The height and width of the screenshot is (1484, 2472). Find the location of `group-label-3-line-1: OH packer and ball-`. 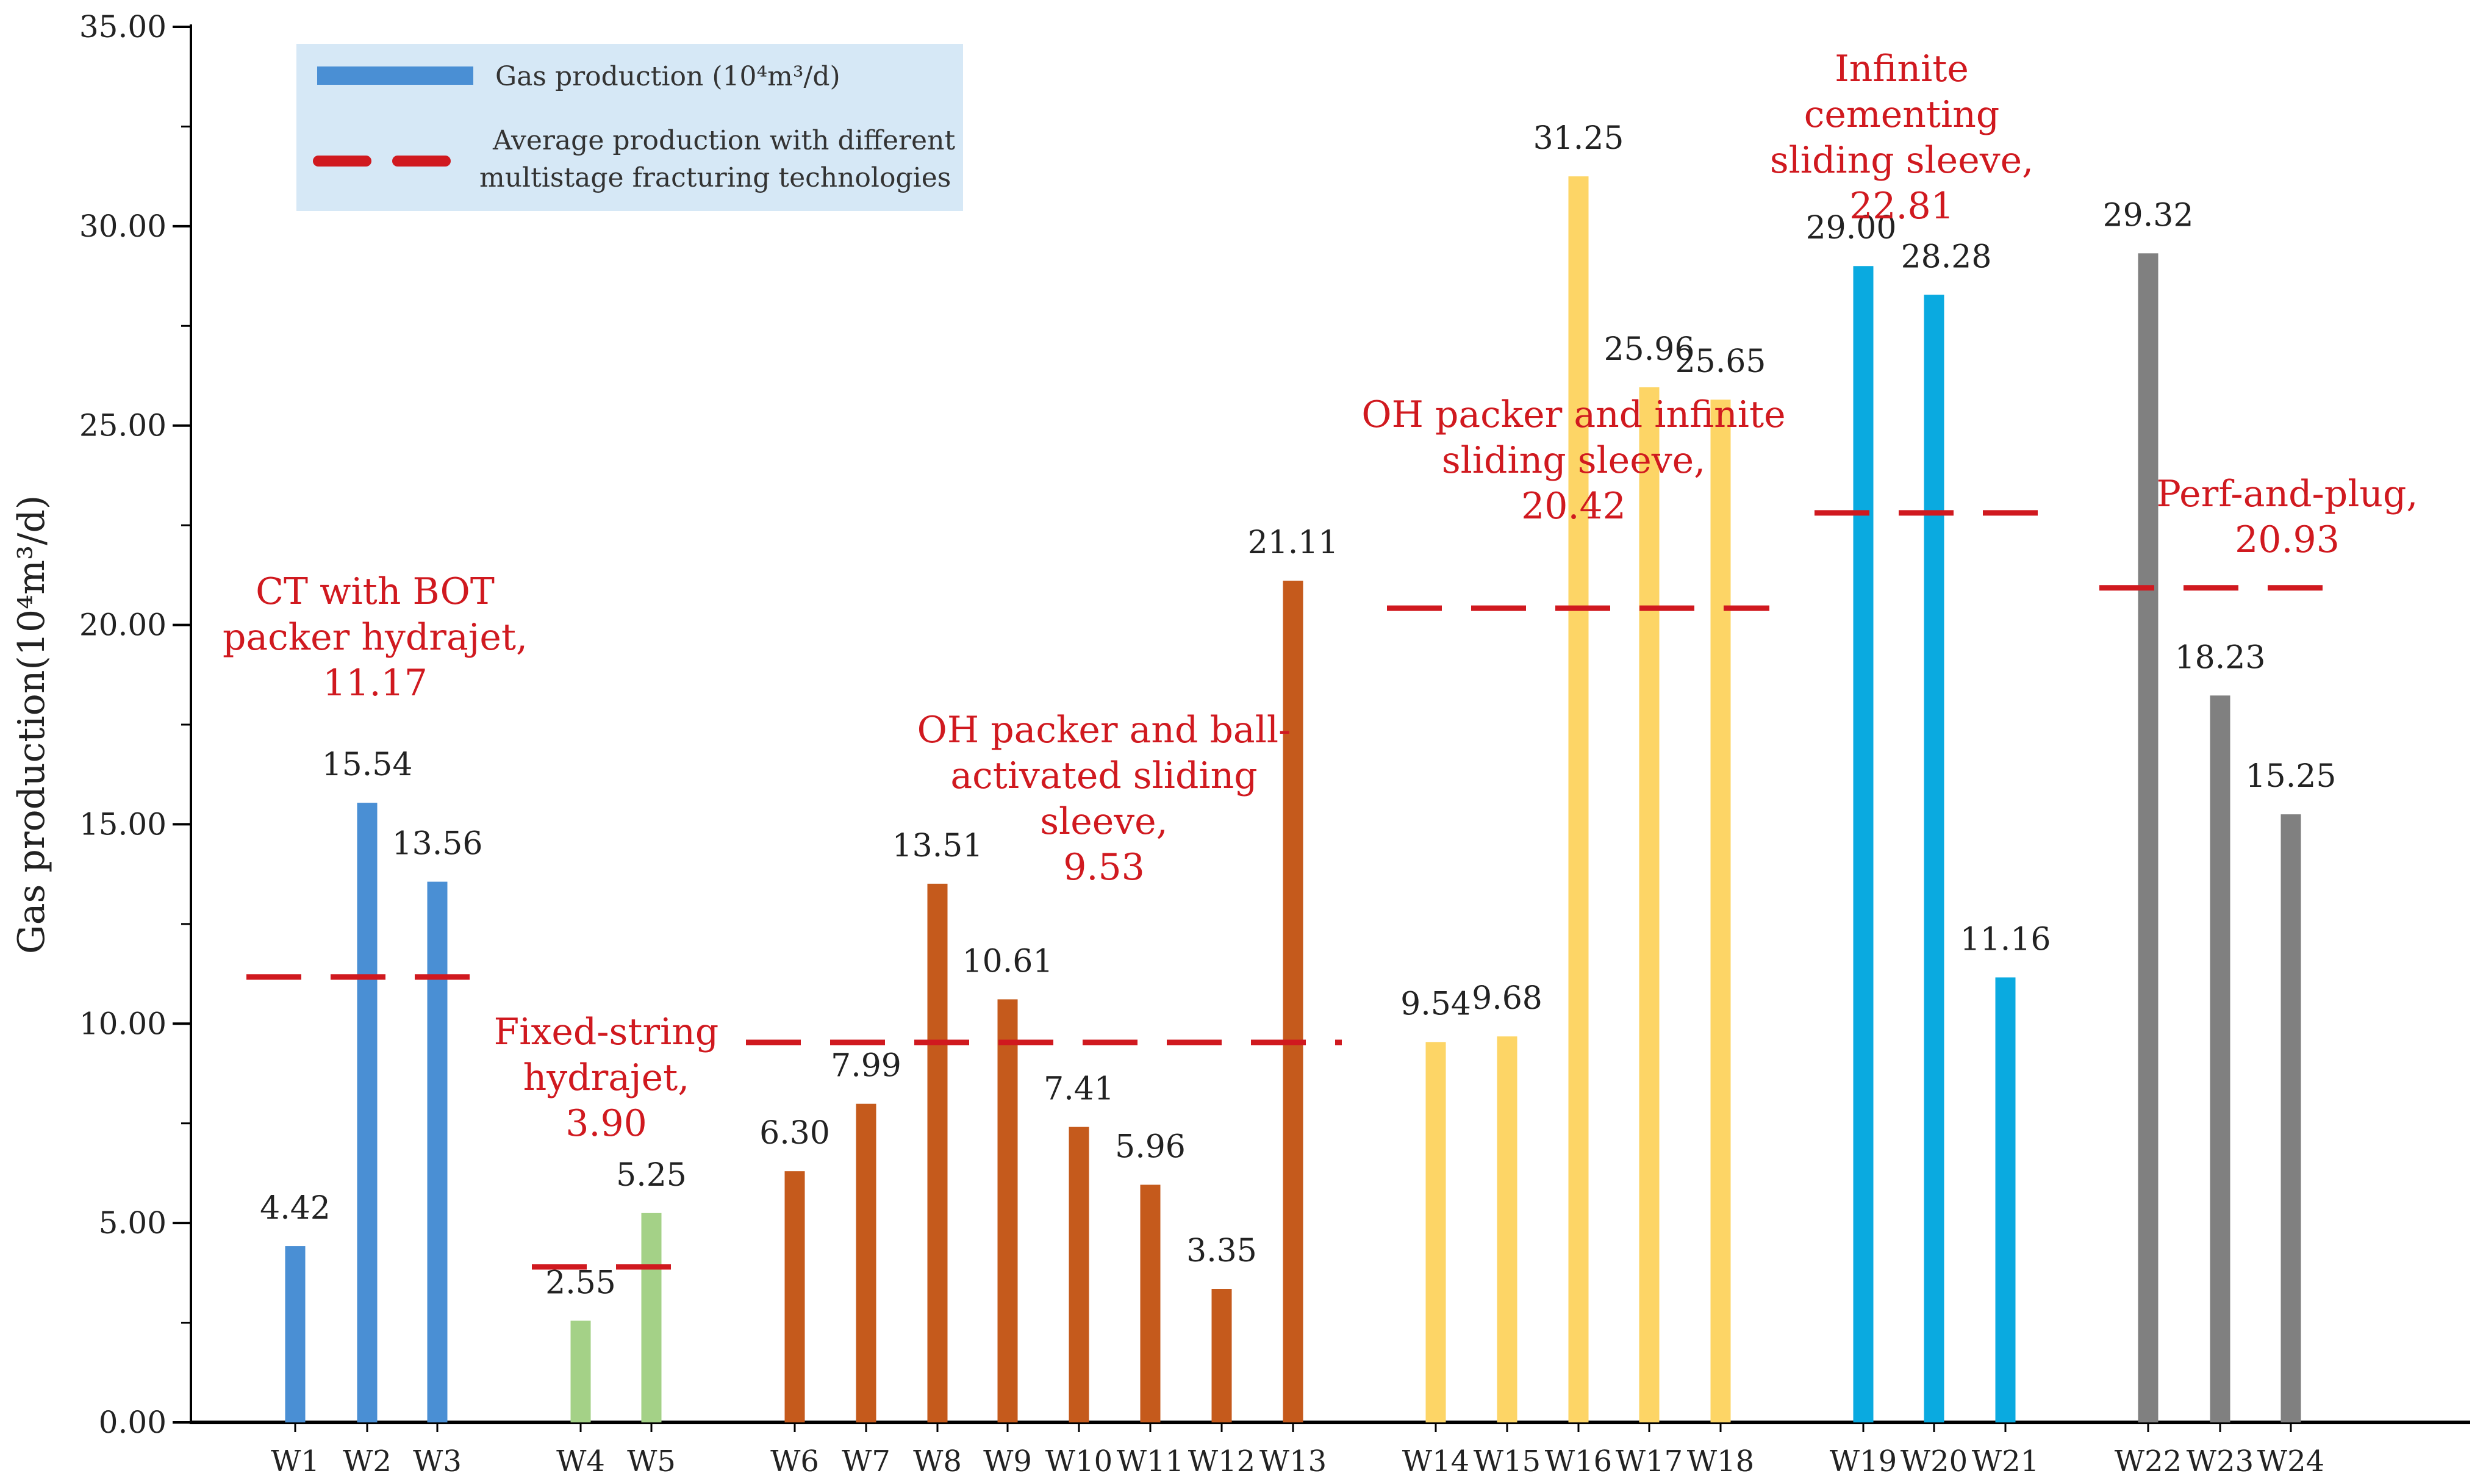

group-label-3-line-1: OH packer and ball- is located at coordinates (1104, 730).